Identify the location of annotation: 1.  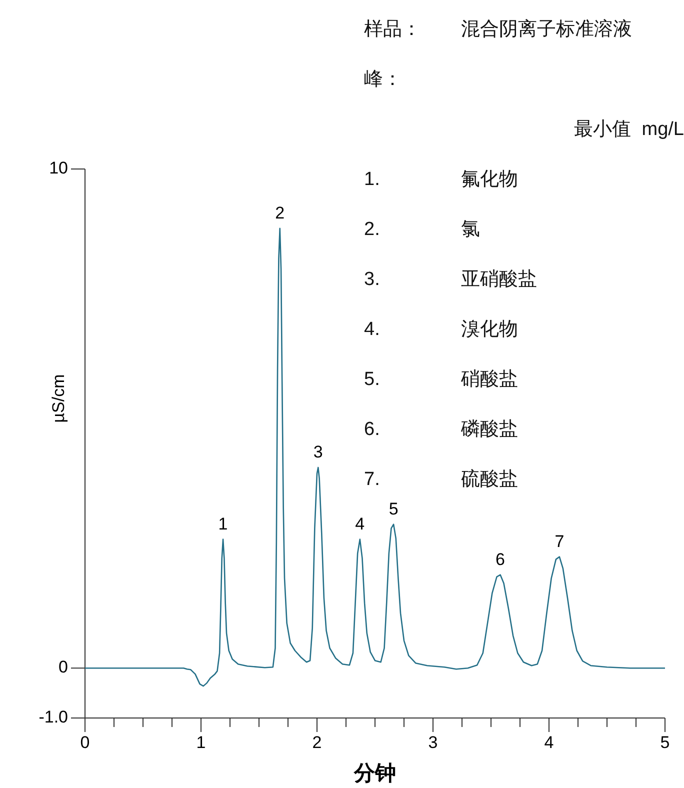
(223, 524).